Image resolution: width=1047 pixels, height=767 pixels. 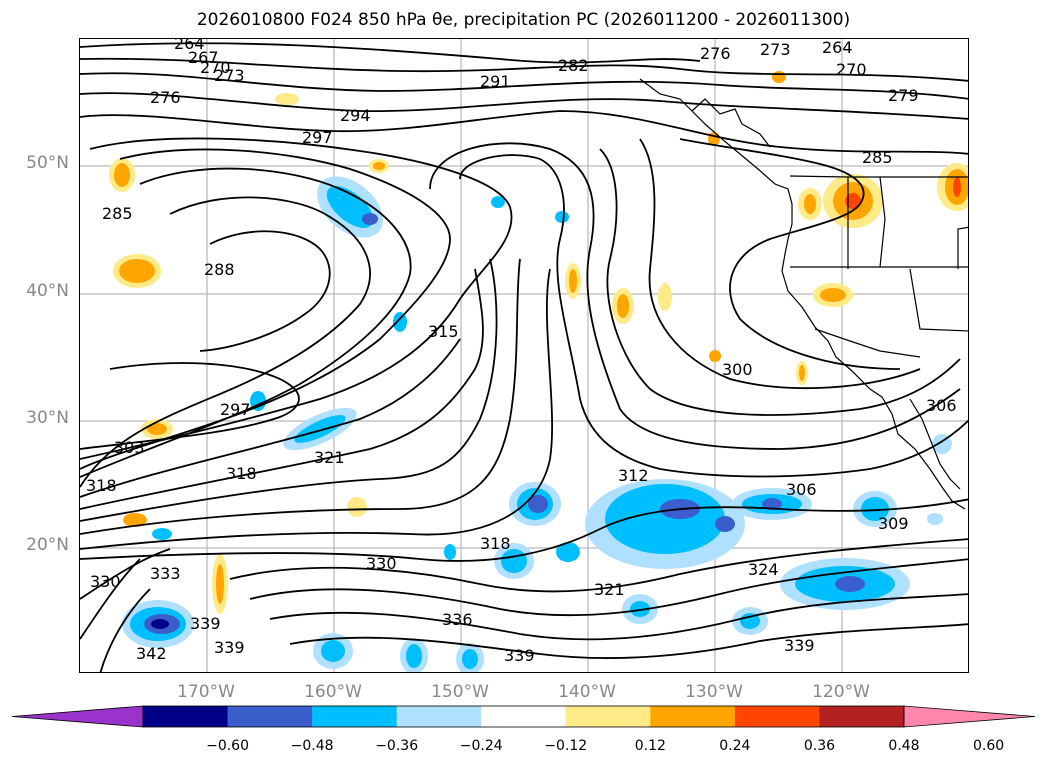 I want to click on contour-label: 309, so click(x=893, y=523).